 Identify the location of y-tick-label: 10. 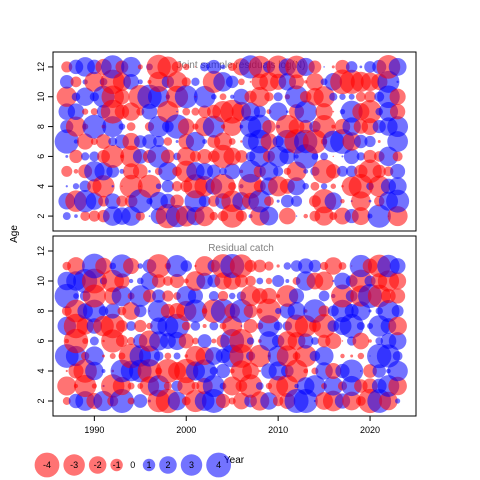
(41, 281).